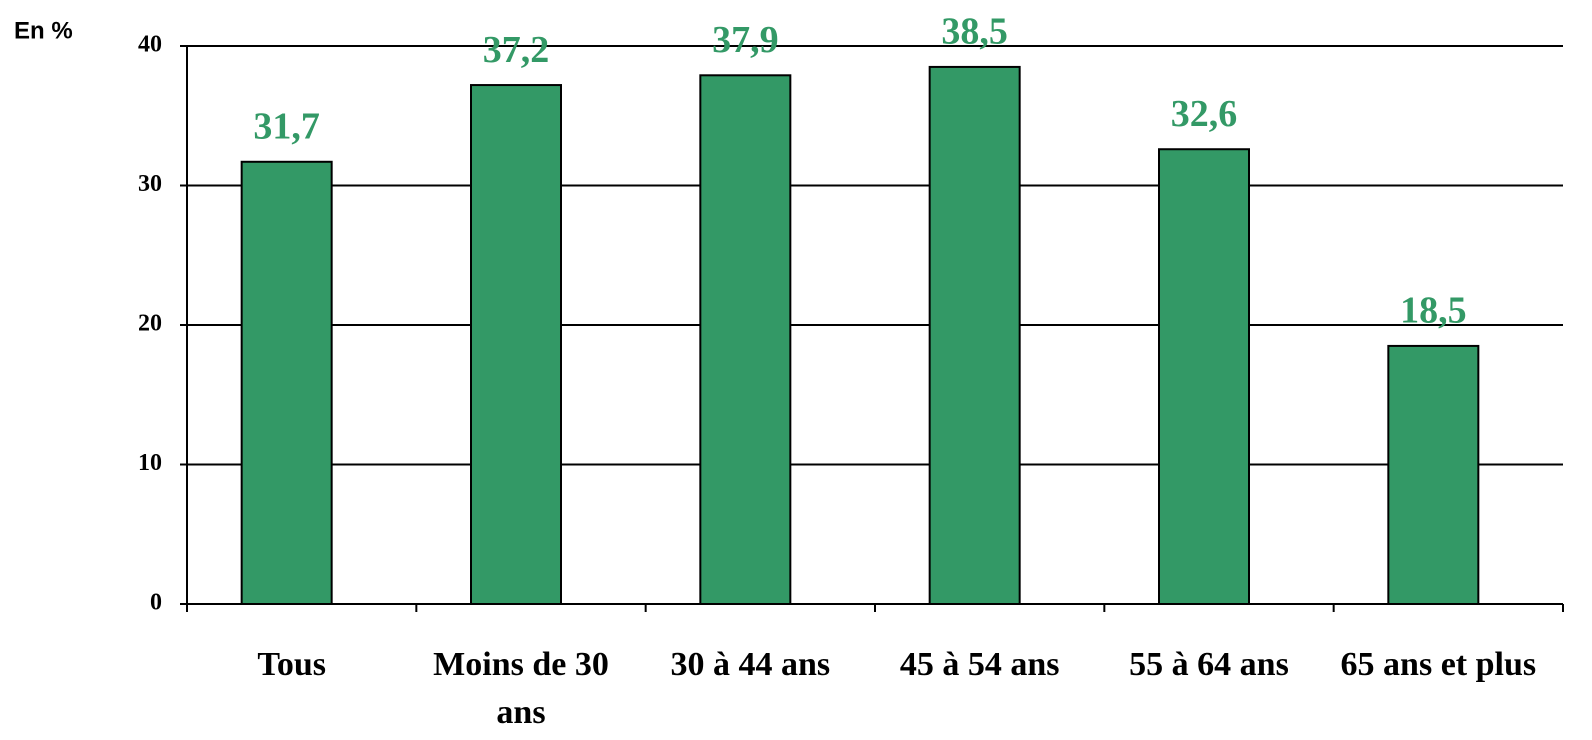  Describe the element at coordinates (150, 184) in the screenshot. I see `y-tick-label: 30` at that location.